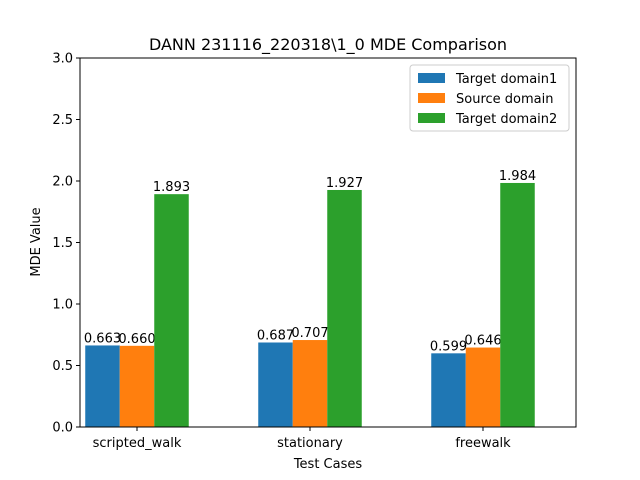 Image resolution: width=640 pixels, height=480 pixels. I want to click on data-label: 0.646, so click(482, 341).